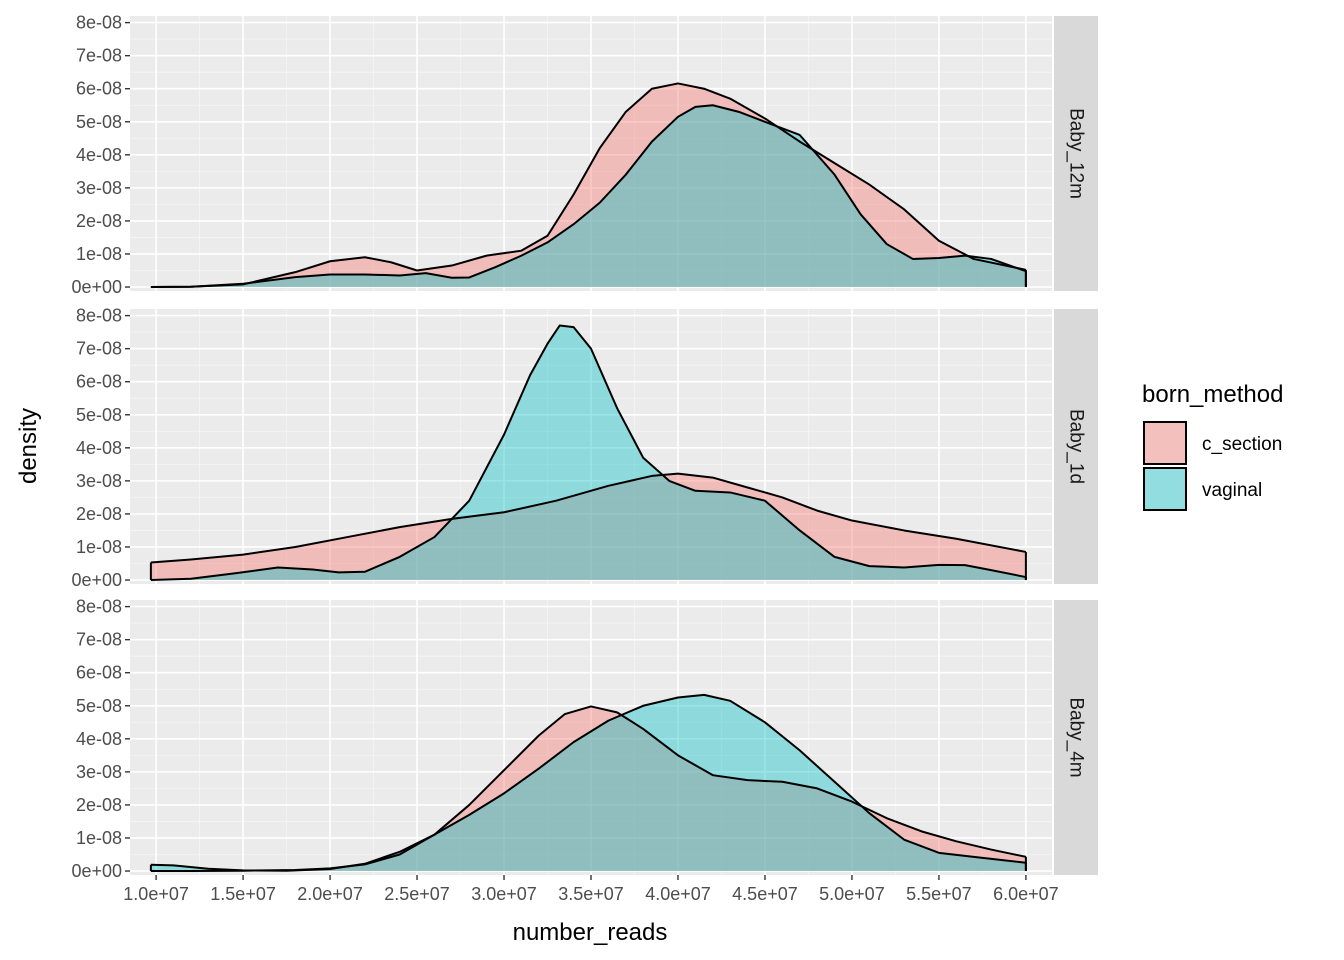 The height and width of the screenshot is (960, 1344). What do you see at coordinates (243, 894) in the screenshot?
I see `x-tick-label: 1.5e+07` at bounding box center [243, 894].